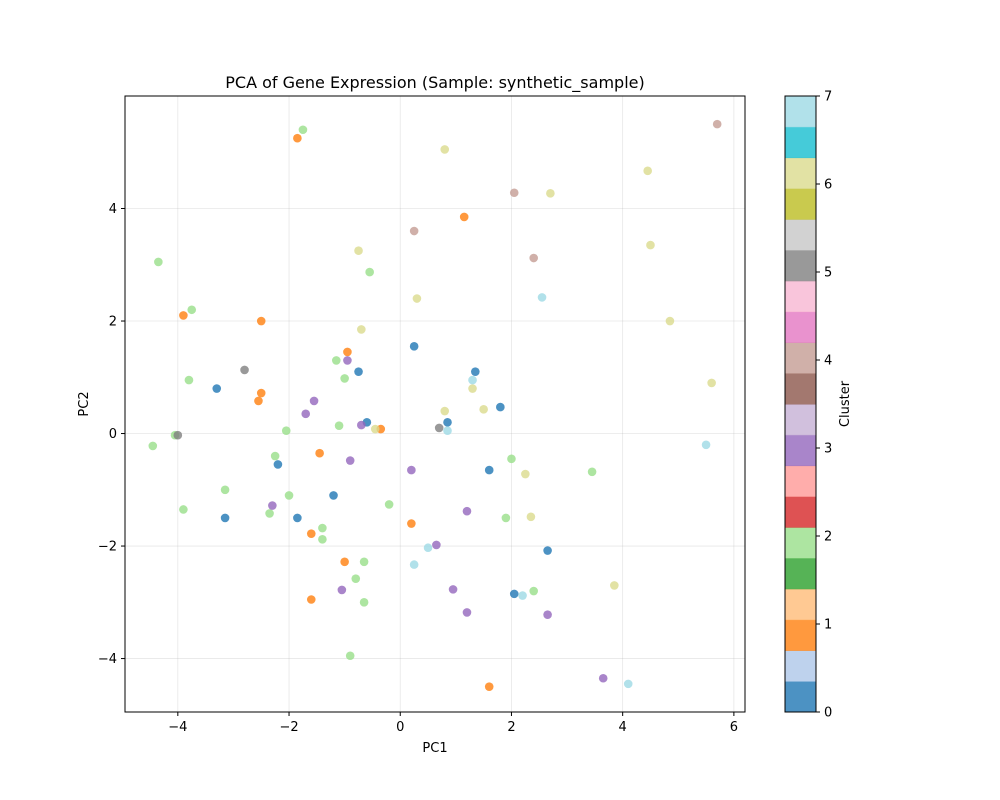 The width and height of the screenshot is (1000, 800). What do you see at coordinates (511, 727) in the screenshot?
I see `x-tick-label: 2` at bounding box center [511, 727].